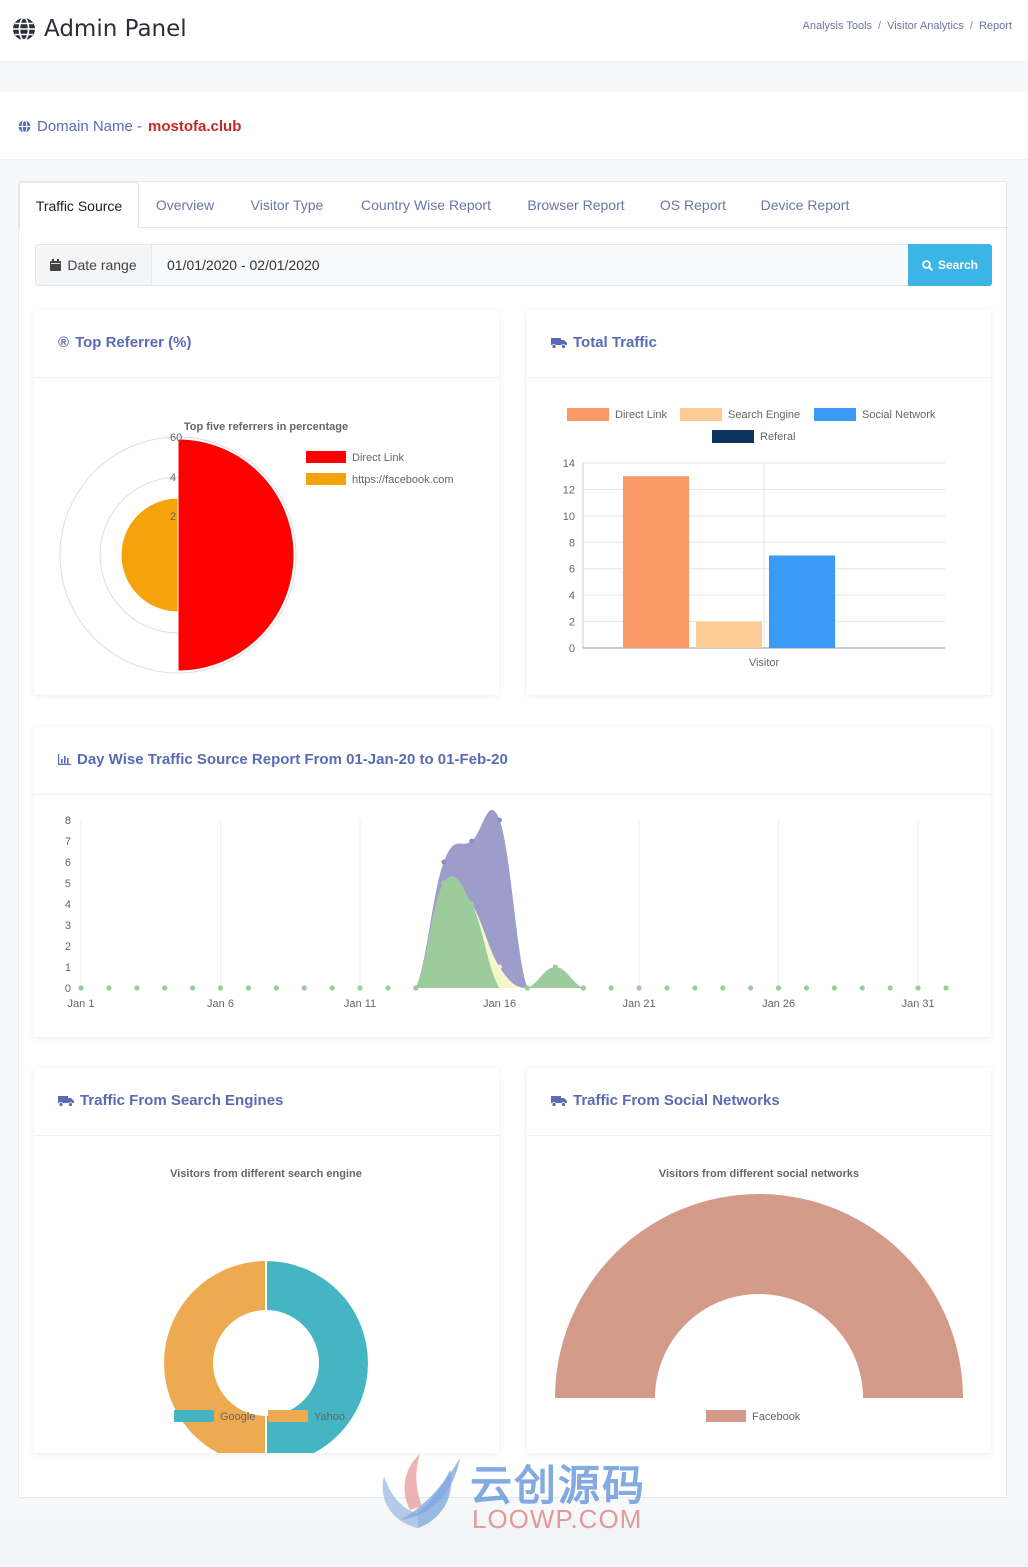  Describe the element at coordinates (68, 968) in the screenshot. I see `y-tick-label: 1` at that location.